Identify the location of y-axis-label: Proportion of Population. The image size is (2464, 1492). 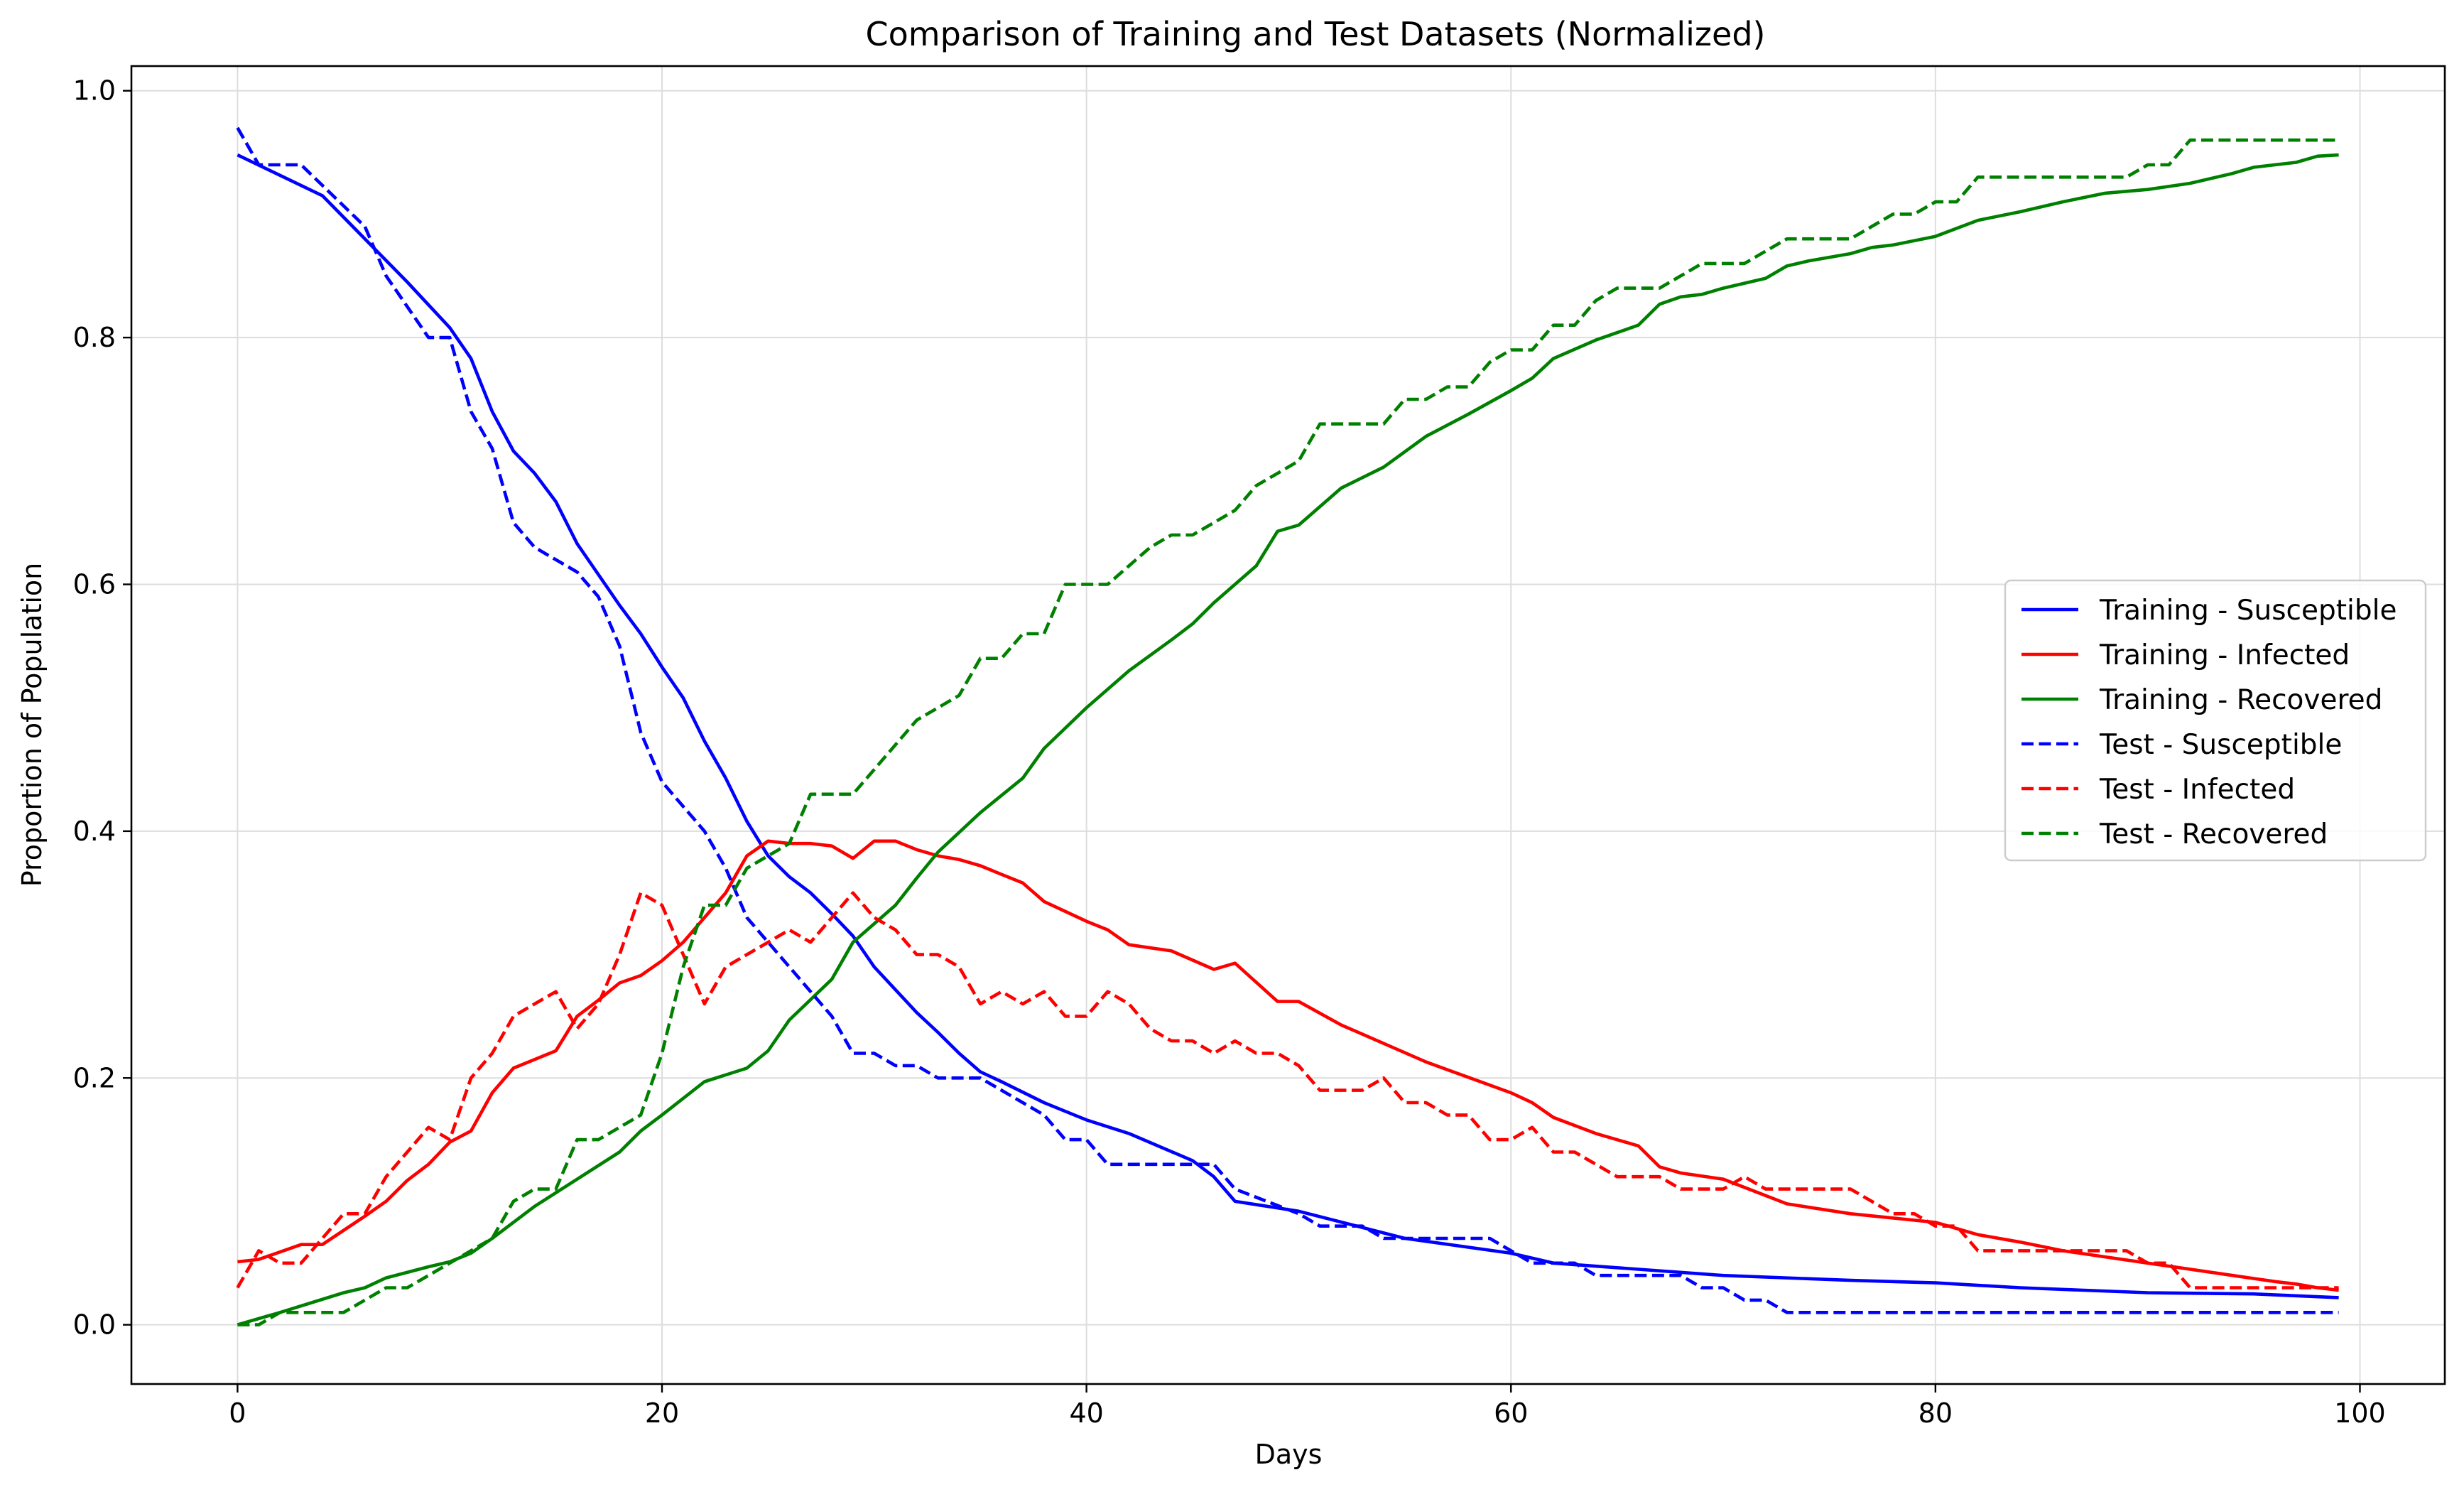
(32, 725).